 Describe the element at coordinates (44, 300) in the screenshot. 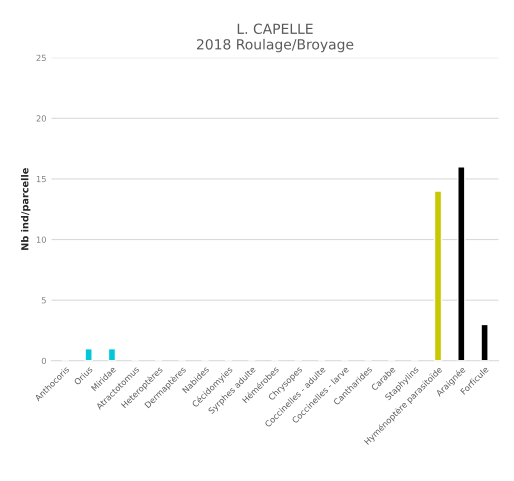

I see `y-tick-label: 5` at that location.